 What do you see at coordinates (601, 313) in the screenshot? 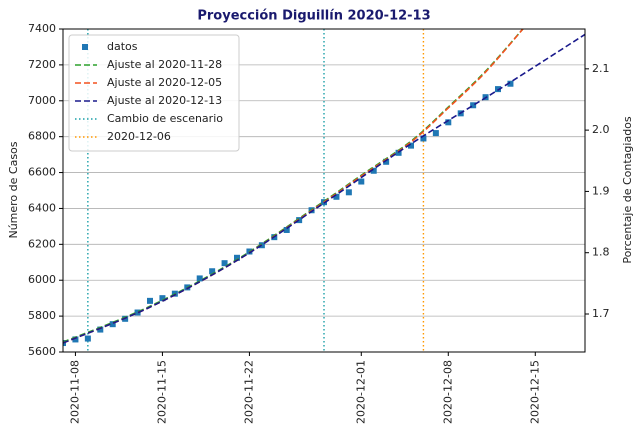
I see `y2-tick-label: 1.7` at bounding box center [601, 313].